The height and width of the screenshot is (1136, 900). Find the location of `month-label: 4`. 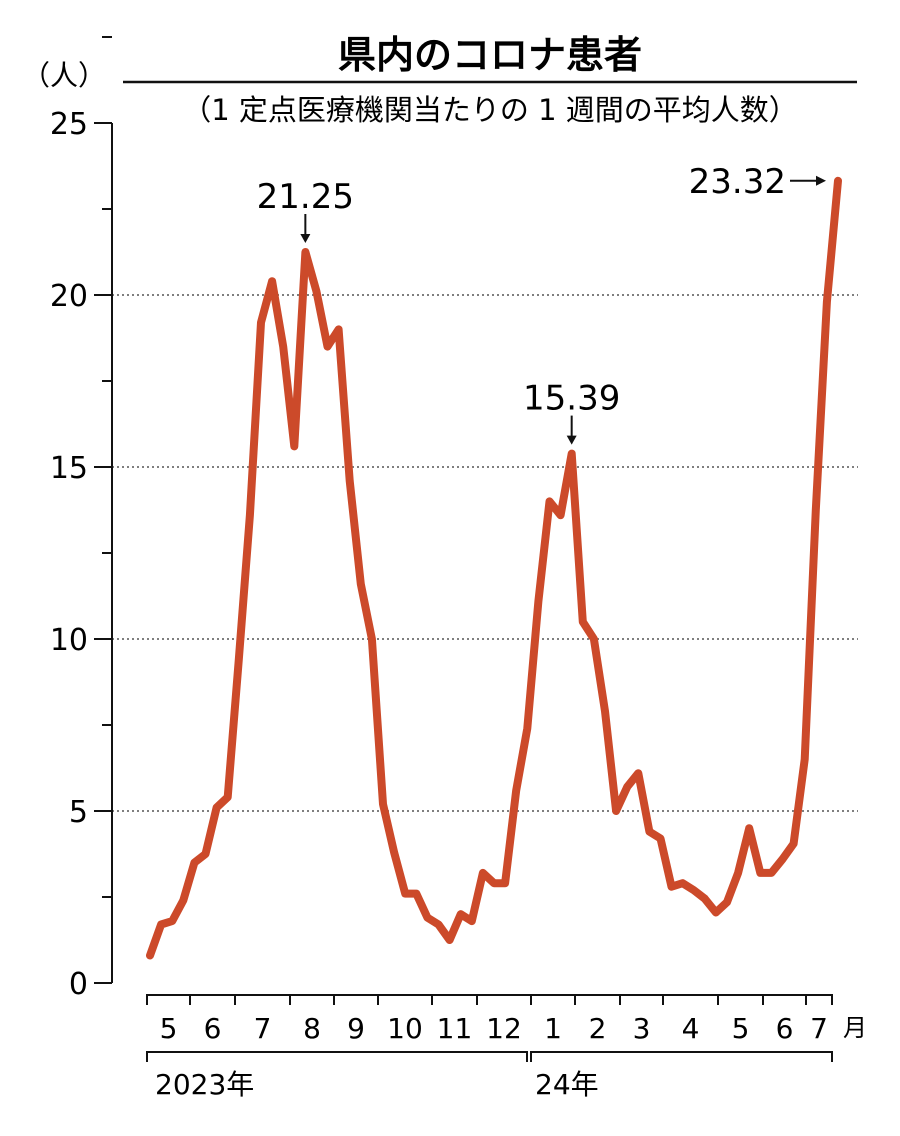

month-label: 4 is located at coordinates (691, 1028).